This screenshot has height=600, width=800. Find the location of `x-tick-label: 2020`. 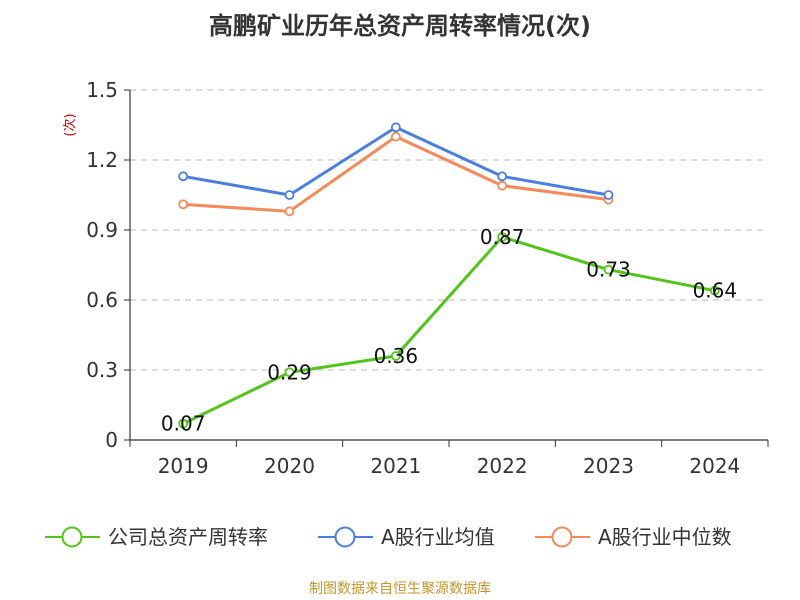

x-tick-label: 2020 is located at coordinates (289, 466).